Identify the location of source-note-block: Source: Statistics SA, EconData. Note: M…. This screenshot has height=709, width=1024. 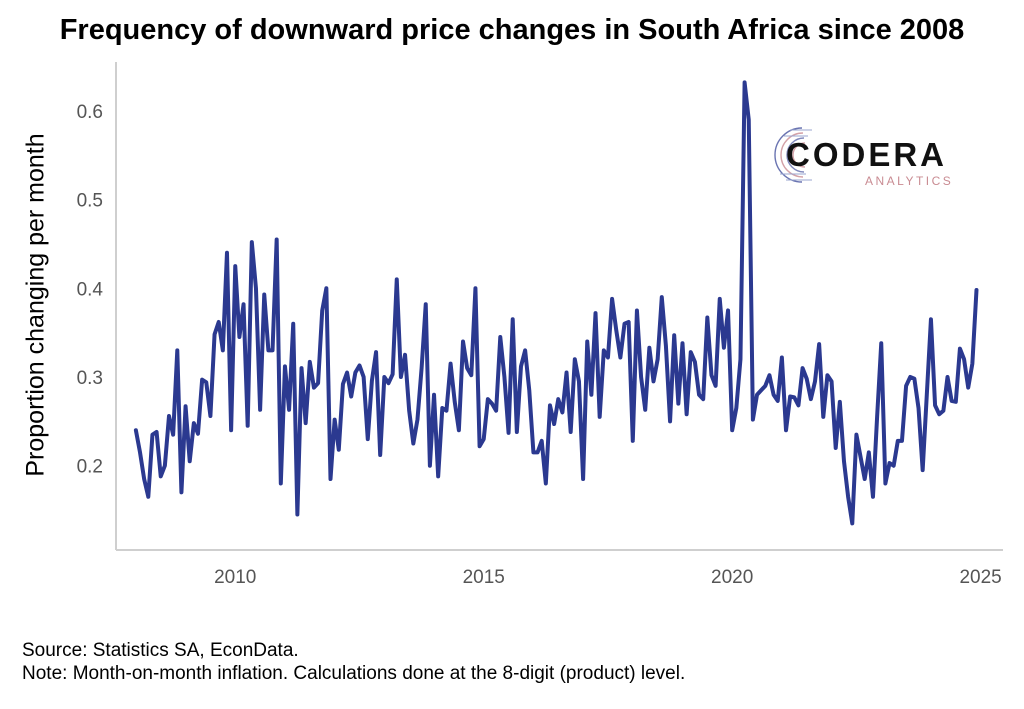
(353, 662).